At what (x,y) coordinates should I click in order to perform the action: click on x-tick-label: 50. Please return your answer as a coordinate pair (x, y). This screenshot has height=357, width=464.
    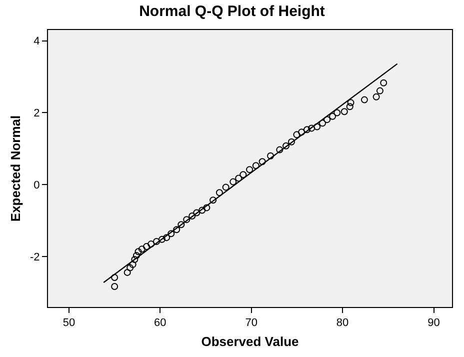
    Looking at the image, I should click on (69, 323).